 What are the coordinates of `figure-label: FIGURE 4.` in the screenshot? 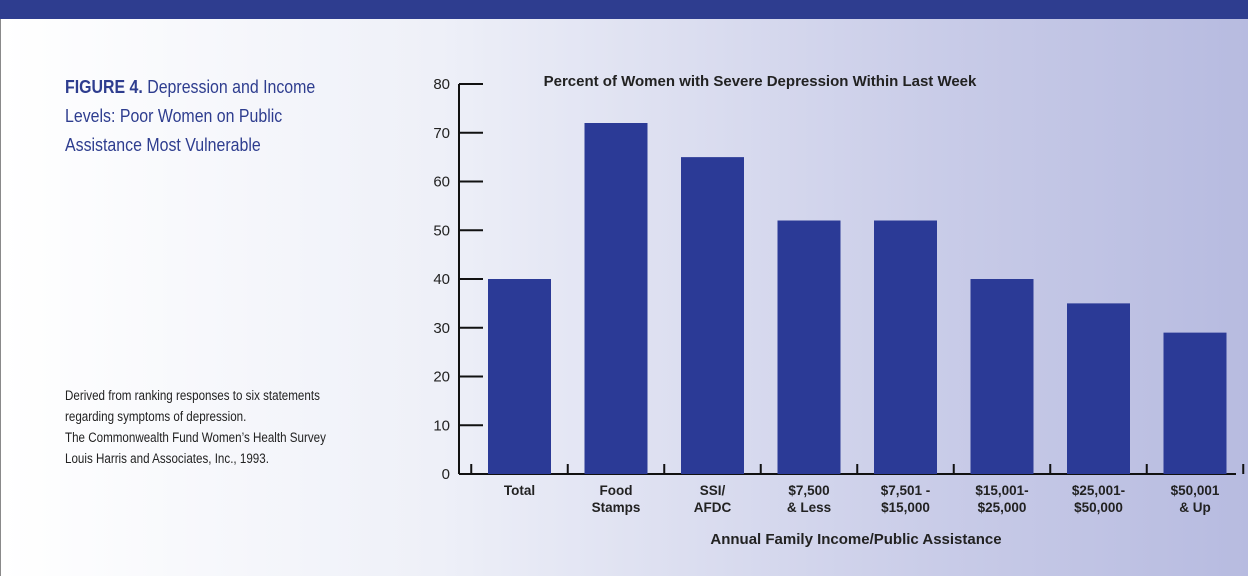 It's located at (104, 86).